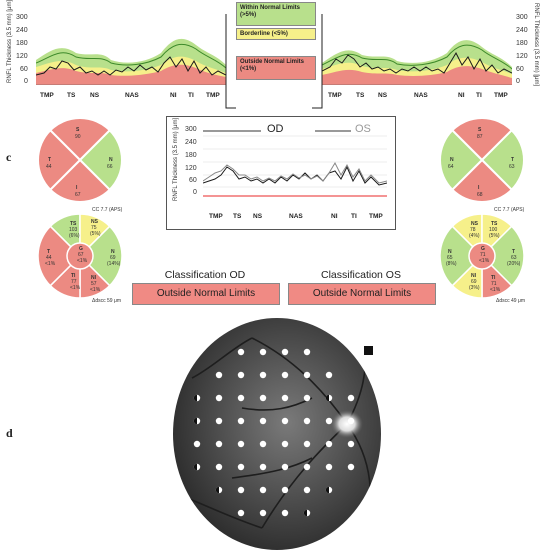  I want to click on os-sector-pct: <1%, so click(484, 261).